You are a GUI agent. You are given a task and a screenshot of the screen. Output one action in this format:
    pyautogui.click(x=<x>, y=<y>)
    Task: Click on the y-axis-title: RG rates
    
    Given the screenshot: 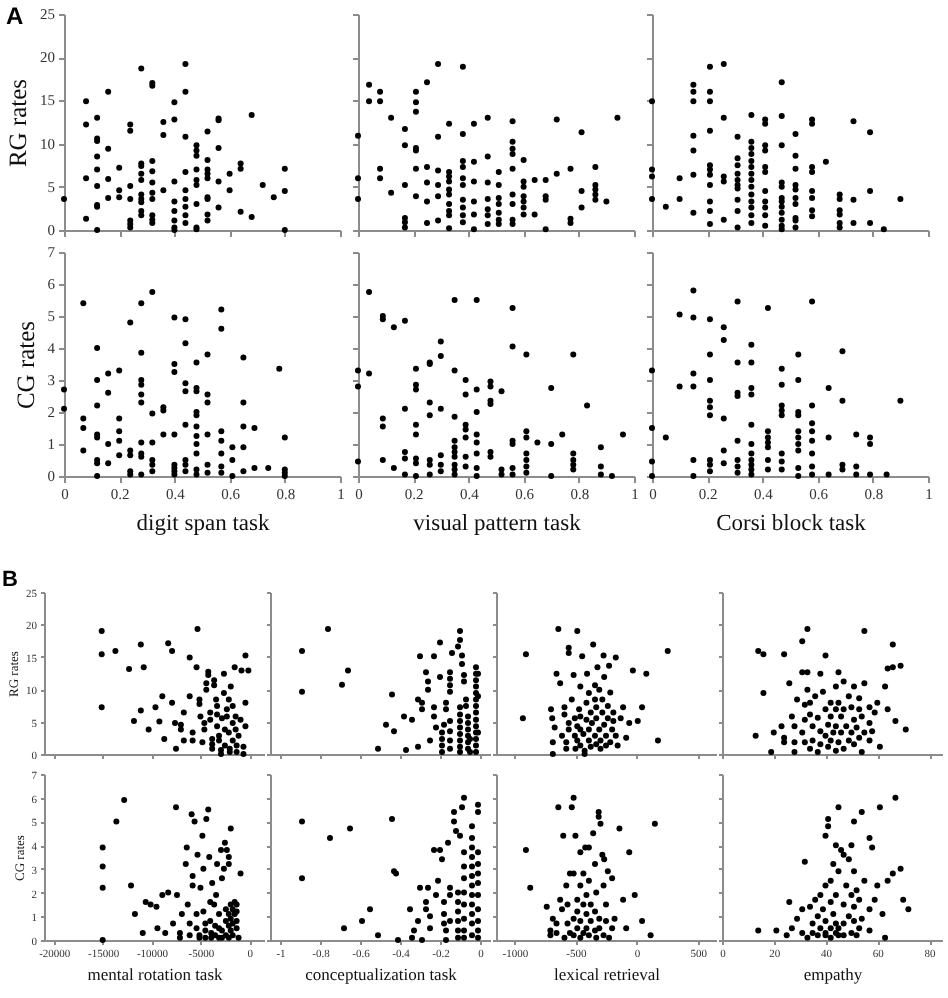 What is the action you would take?
    pyautogui.click(x=18, y=123)
    